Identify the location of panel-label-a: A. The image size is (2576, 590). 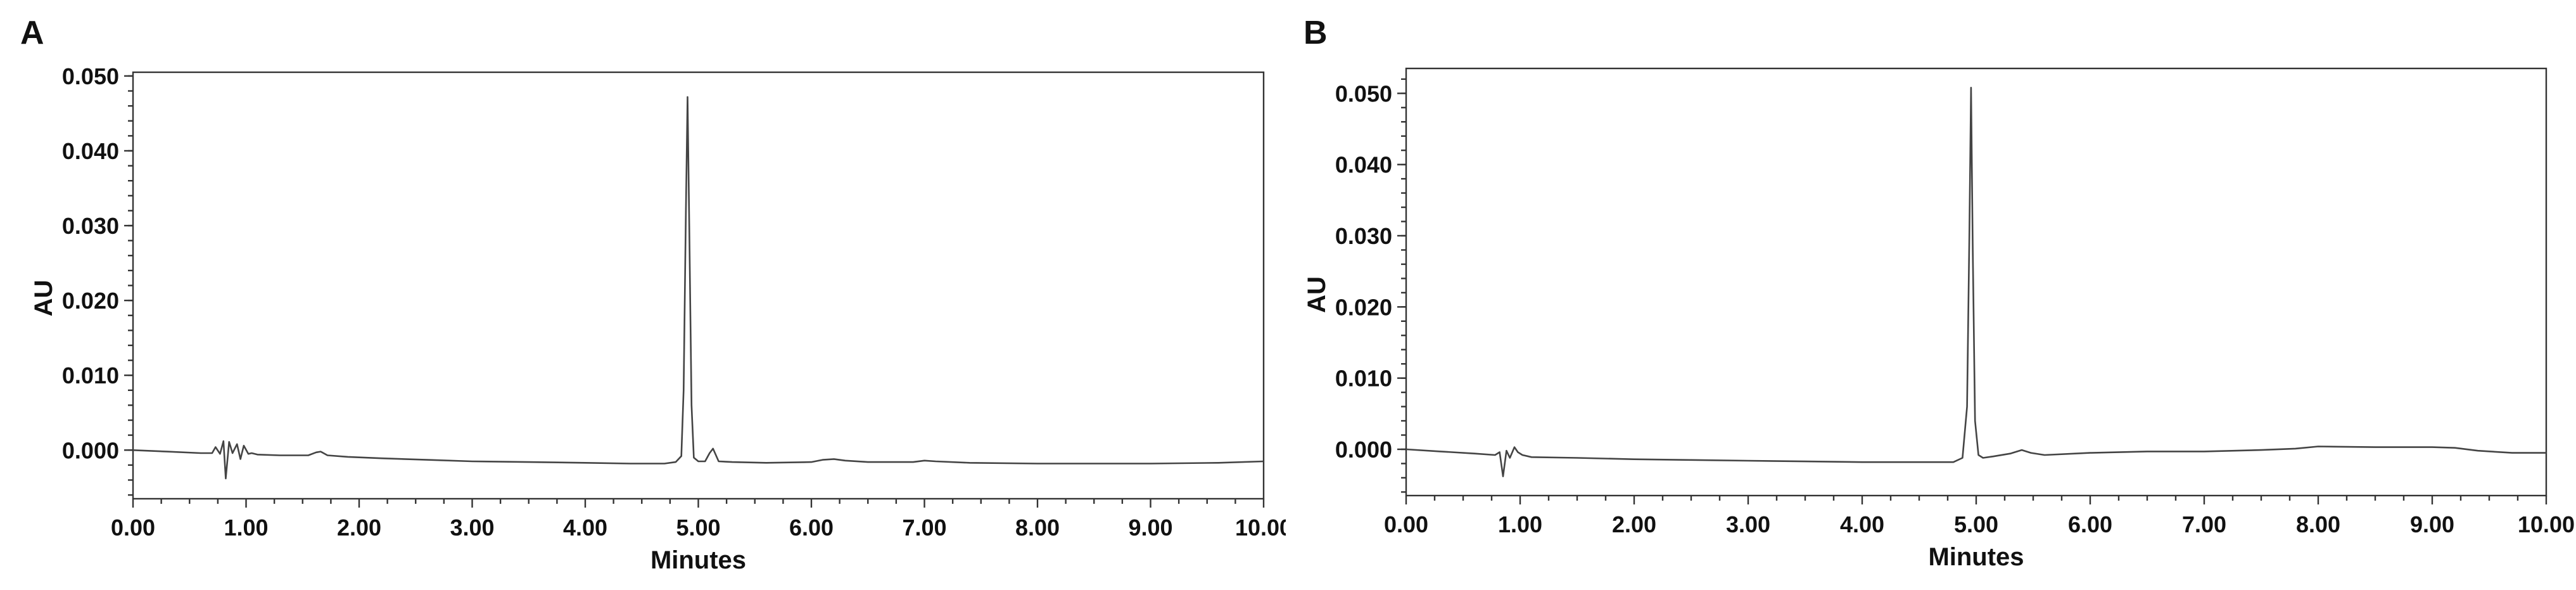
(32, 33).